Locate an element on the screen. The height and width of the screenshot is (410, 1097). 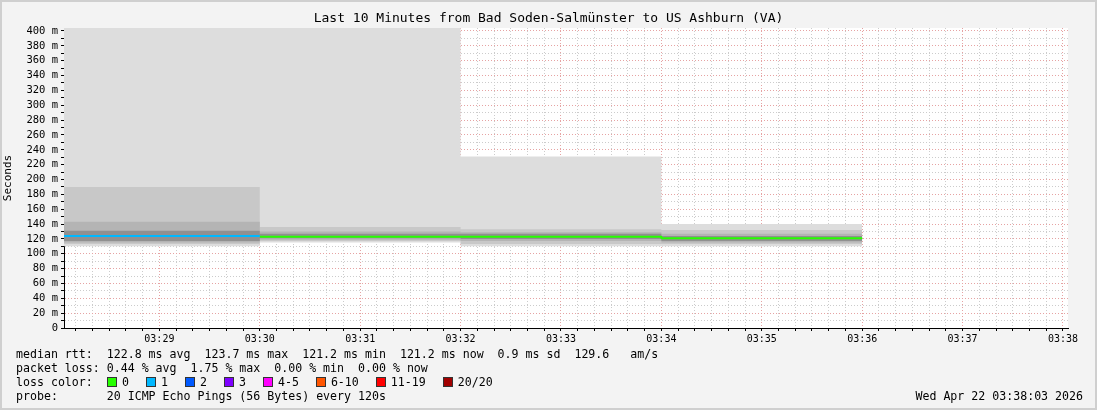
x-tick-label: 03:33 is located at coordinates (561, 338).